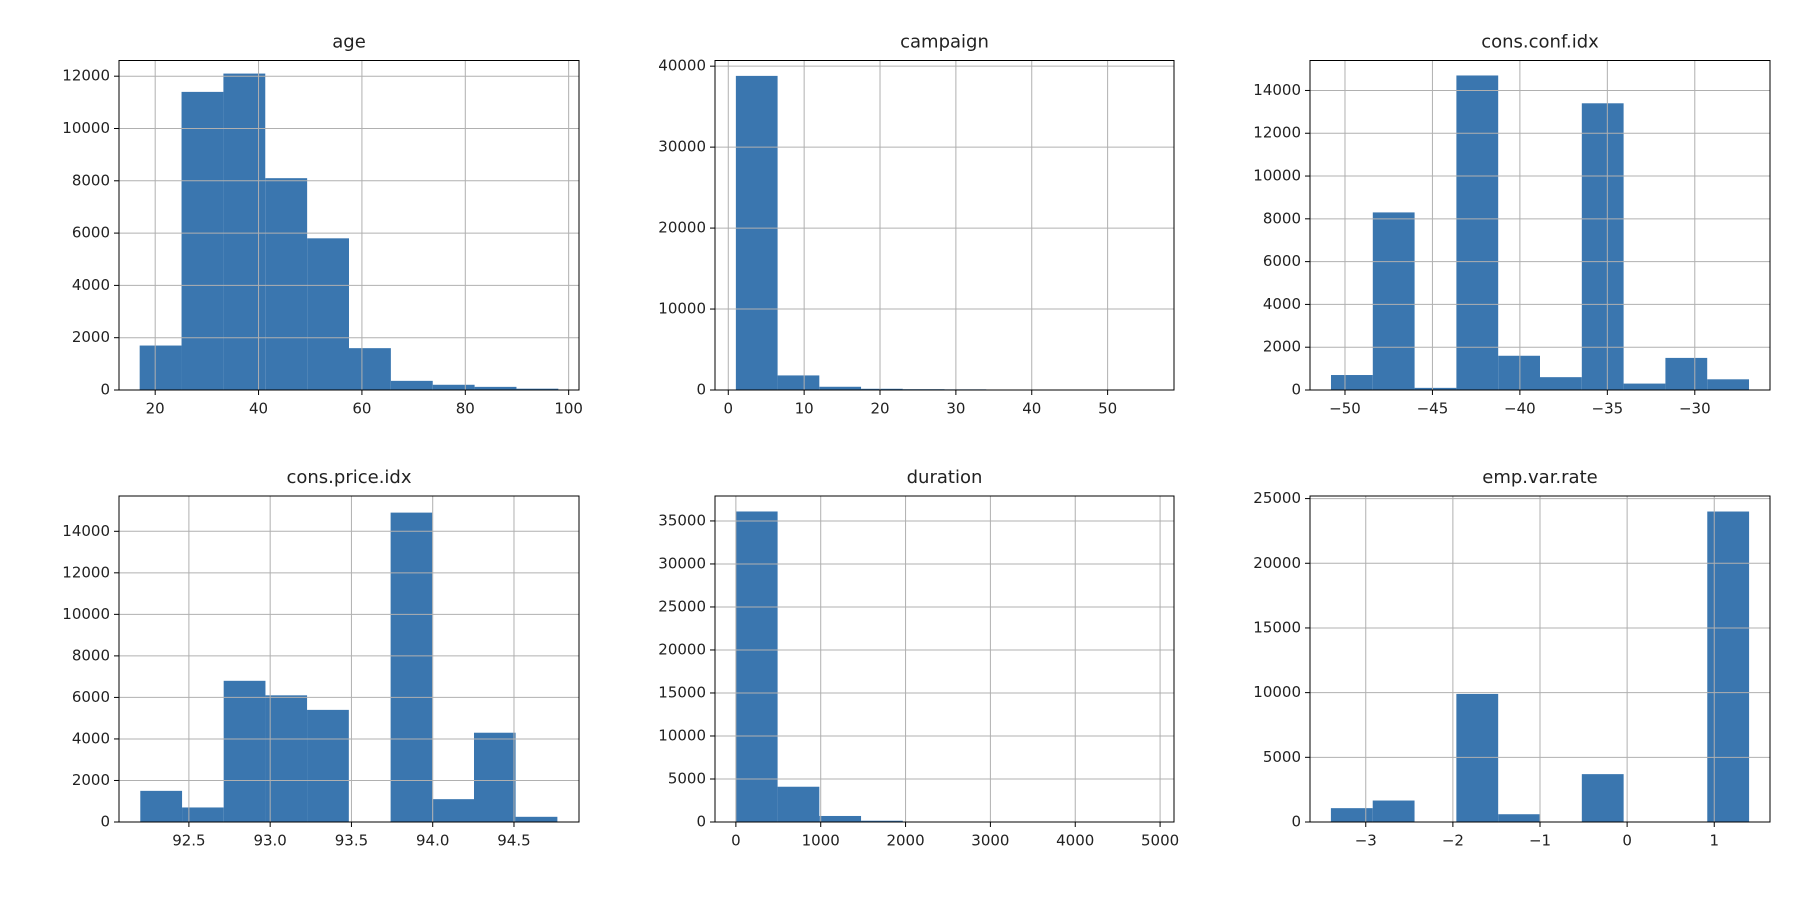 Image resolution: width=1800 pixels, height=910 pixels. What do you see at coordinates (1714, 841) in the screenshot?
I see `x-tick-label: 1` at bounding box center [1714, 841].